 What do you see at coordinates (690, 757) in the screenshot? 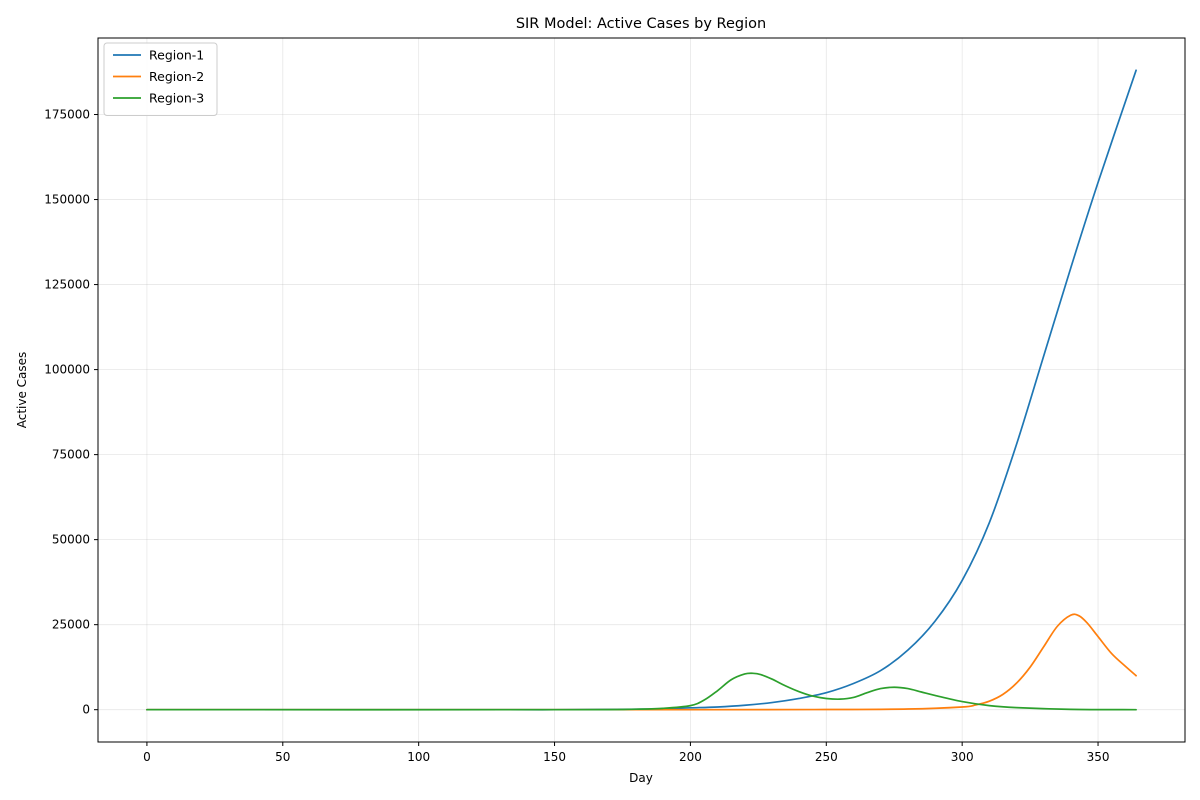
I see `x-tick-label: 200` at bounding box center [690, 757].